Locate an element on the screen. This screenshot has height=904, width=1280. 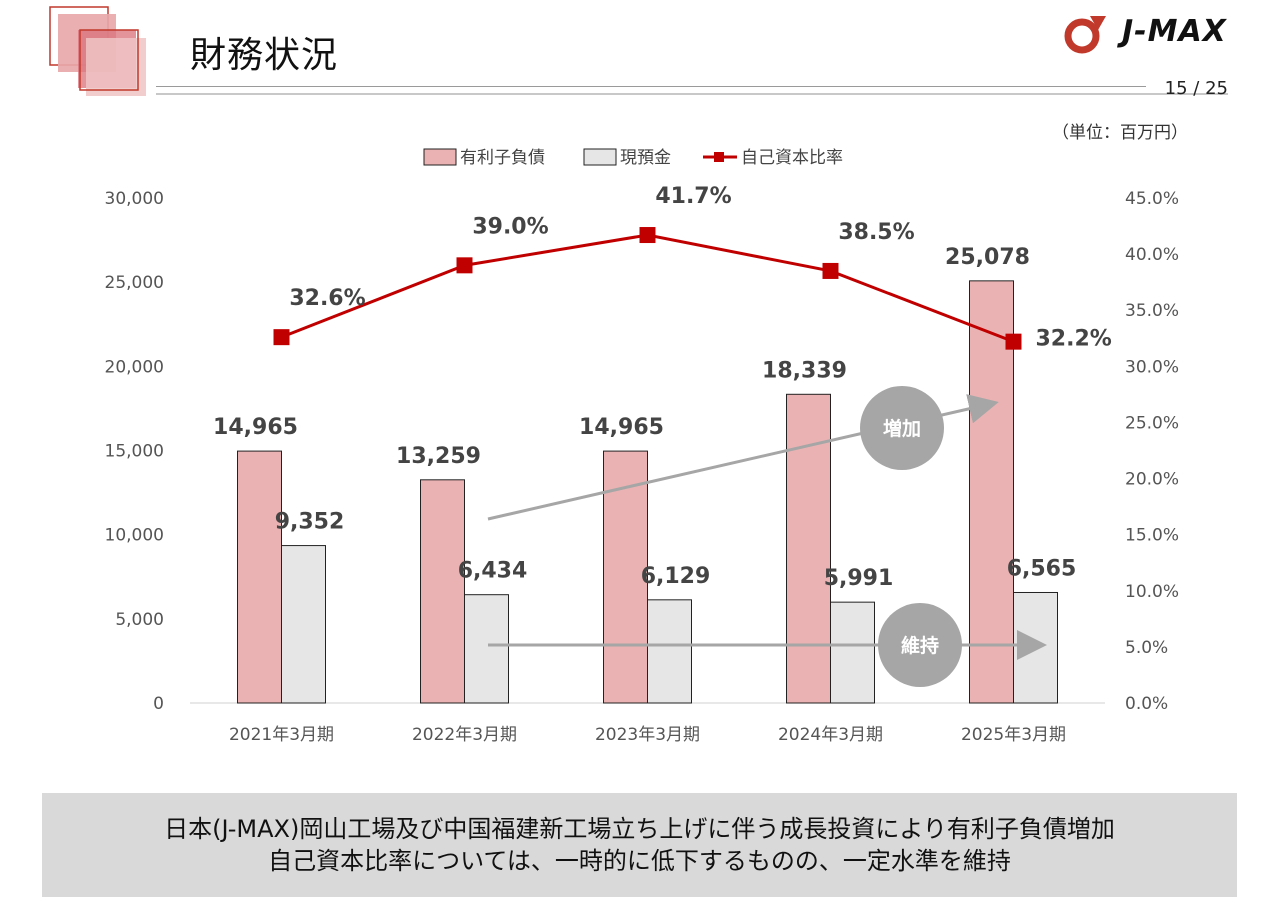
y-right-tick-label: 30.0% is located at coordinates (1152, 367).